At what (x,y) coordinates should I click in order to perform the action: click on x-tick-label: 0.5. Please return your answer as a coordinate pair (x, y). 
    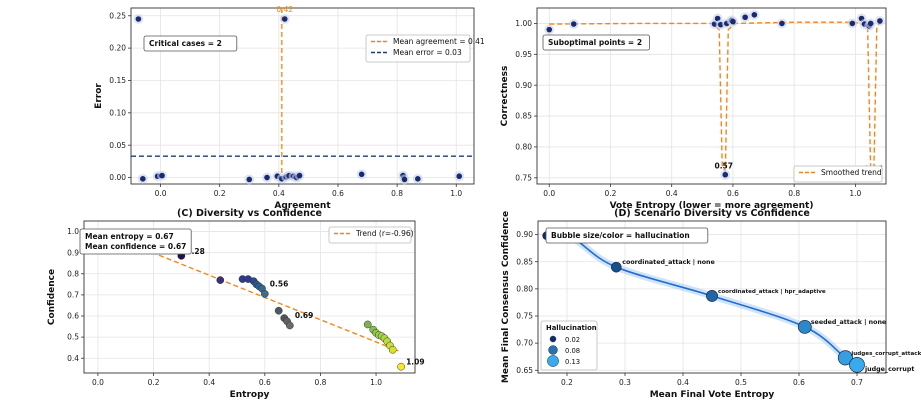
    Looking at the image, I should click on (741, 382).